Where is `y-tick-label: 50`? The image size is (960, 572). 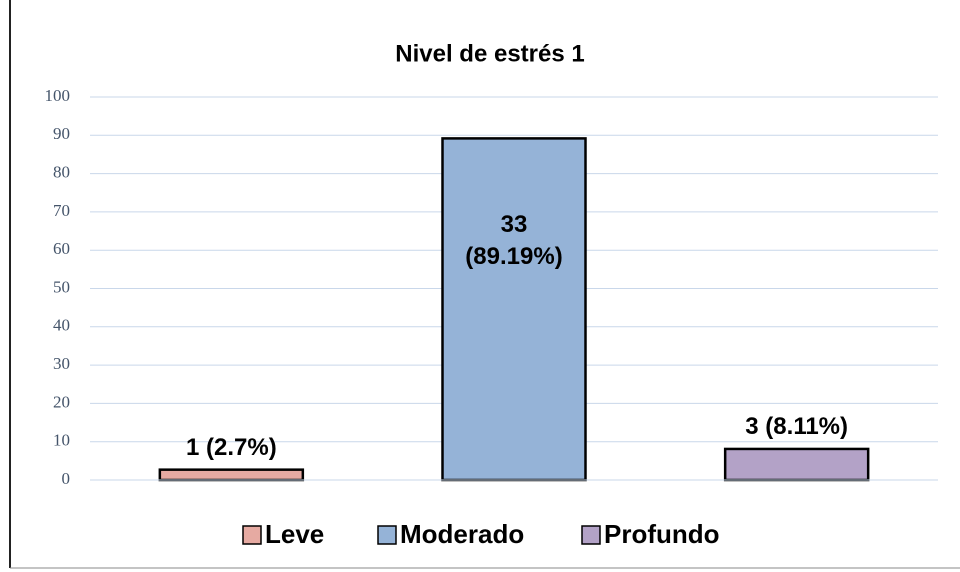 y-tick-label: 50 is located at coordinates (61, 286).